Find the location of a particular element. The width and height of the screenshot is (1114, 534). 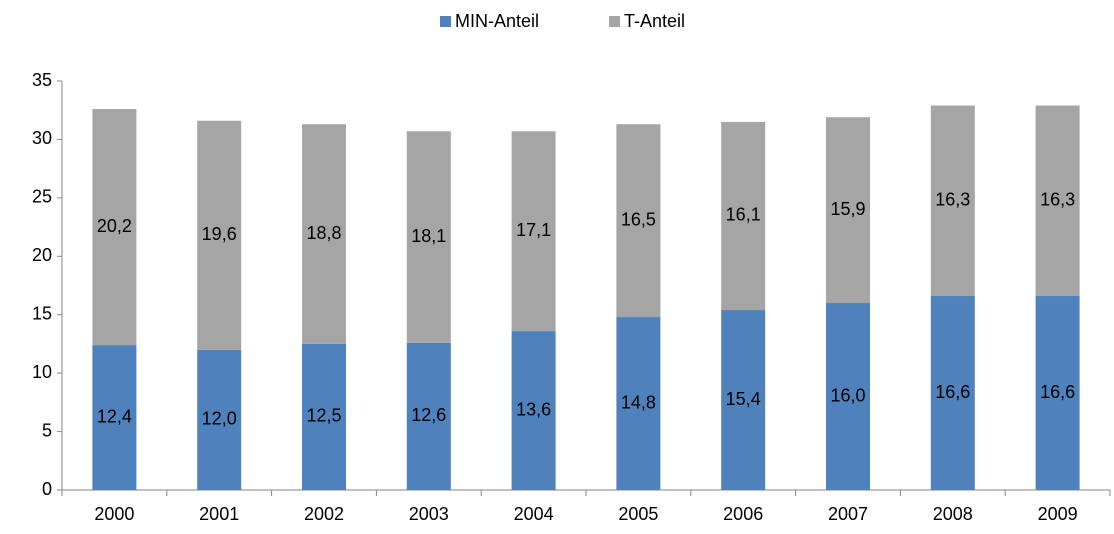

x-tick-label: 2008 is located at coordinates (953, 514).